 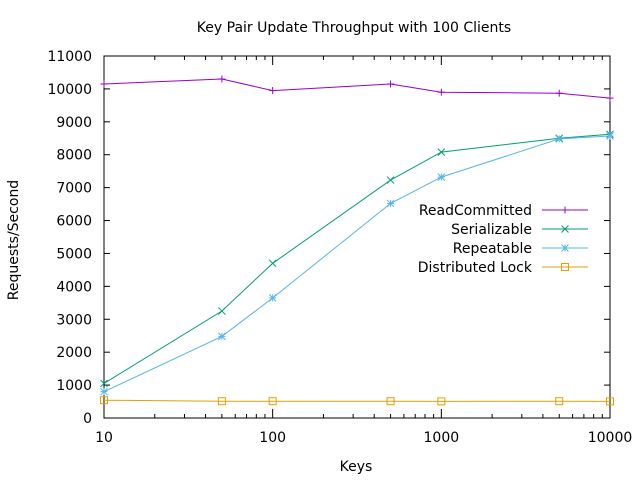 What do you see at coordinates (357, 400) in the screenshot?
I see `series-line-distributed-lock` at bounding box center [357, 400].